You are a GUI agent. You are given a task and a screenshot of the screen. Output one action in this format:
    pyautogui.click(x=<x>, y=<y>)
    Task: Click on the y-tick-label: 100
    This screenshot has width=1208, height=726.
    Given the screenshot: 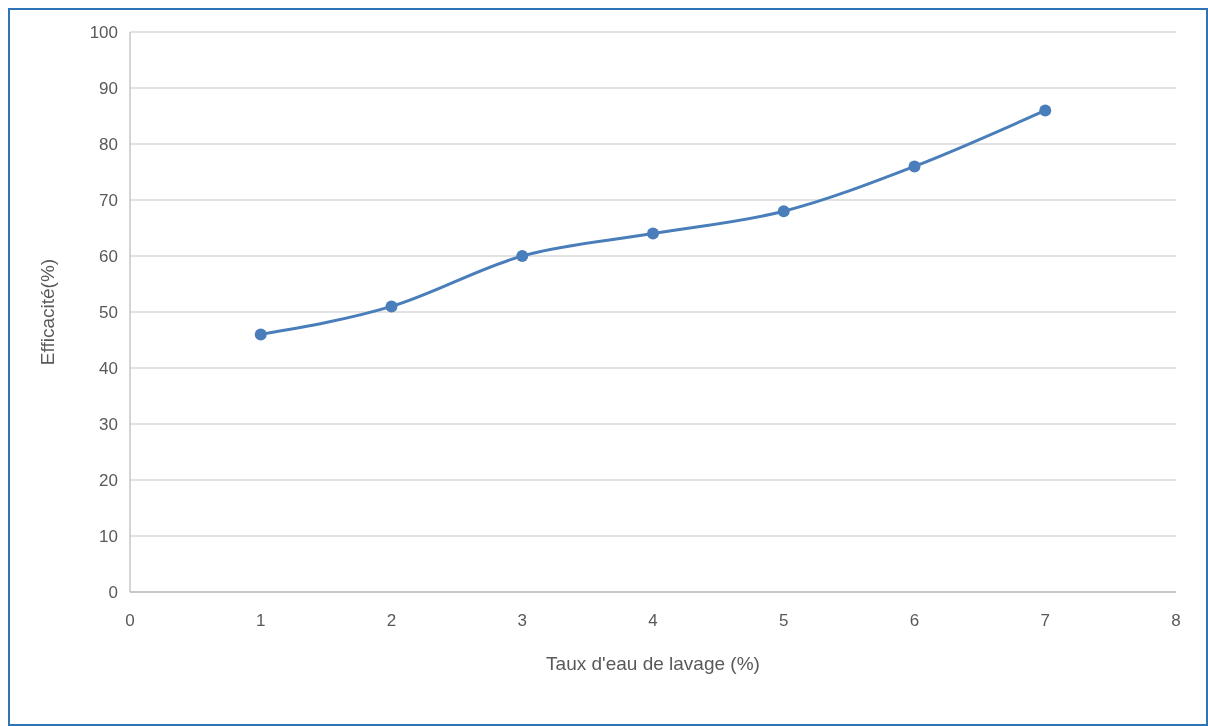 What is the action you would take?
    pyautogui.click(x=103, y=32)
    